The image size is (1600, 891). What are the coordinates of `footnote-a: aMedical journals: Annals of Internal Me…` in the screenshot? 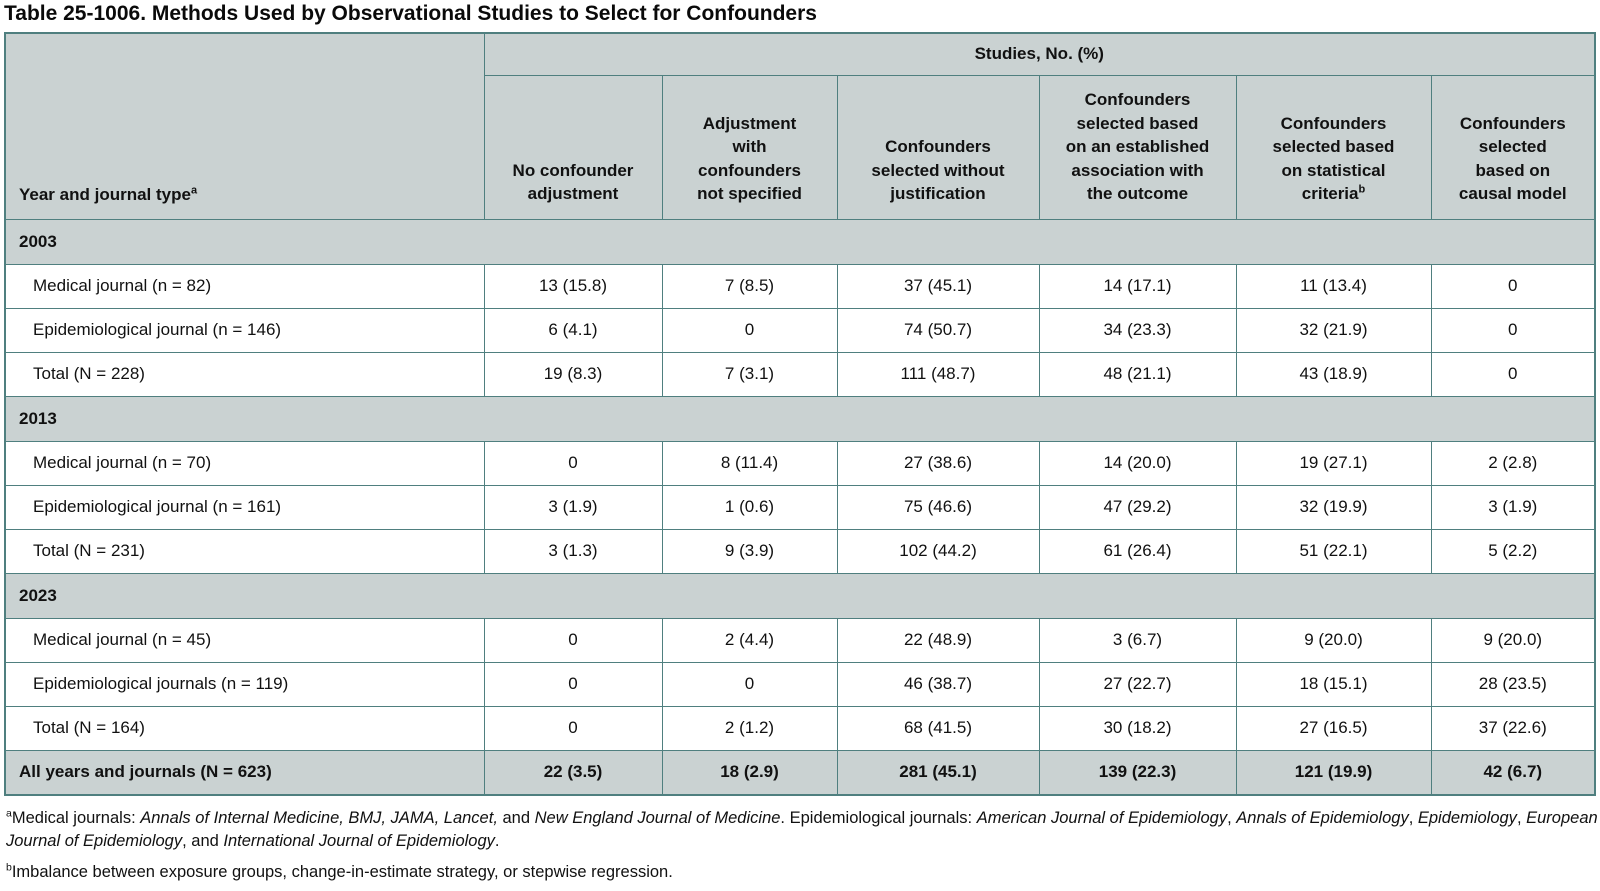 It's located at (803, 830).